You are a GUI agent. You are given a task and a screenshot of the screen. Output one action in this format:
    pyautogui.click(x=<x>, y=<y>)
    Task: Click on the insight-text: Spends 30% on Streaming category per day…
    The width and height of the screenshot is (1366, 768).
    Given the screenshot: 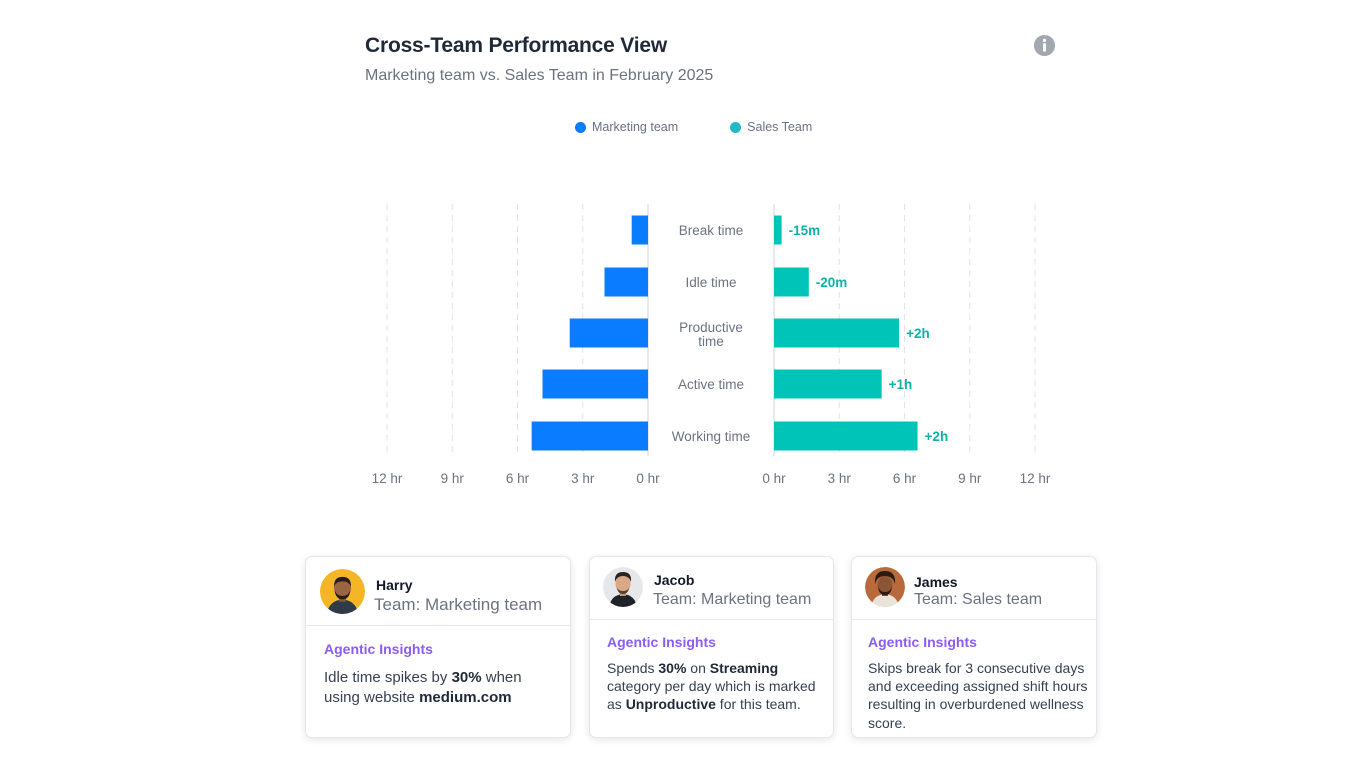 What is the action you would take?
    pyautogui.click(x=718, y=686)
    